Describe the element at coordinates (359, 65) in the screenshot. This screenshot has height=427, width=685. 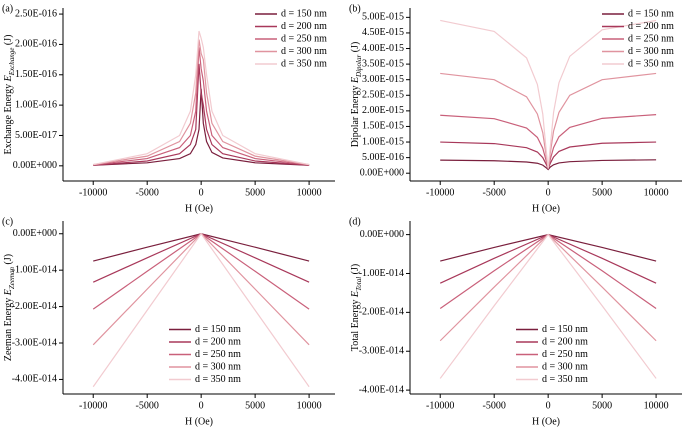
I see `y-axis-title-sub: Dipolar` at that location.